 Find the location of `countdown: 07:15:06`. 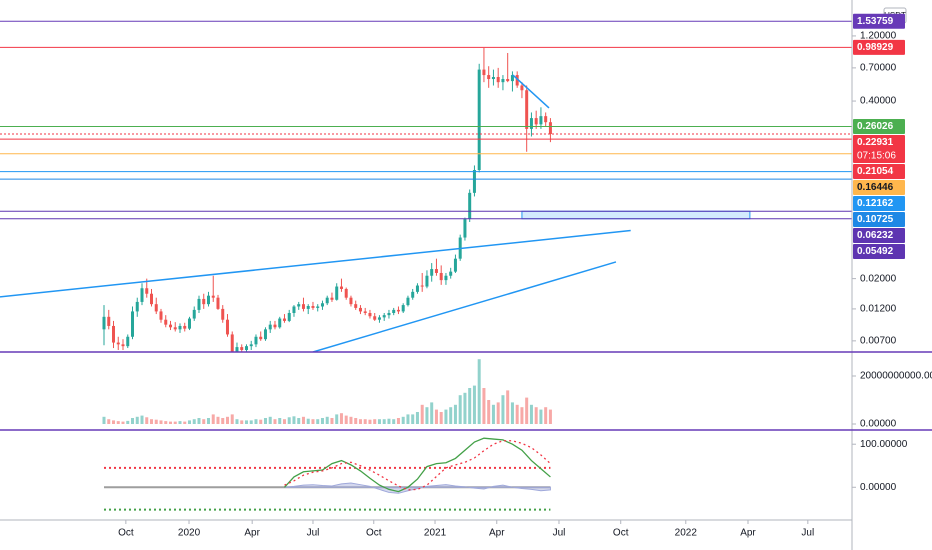

countdown: 07:15:06 is located at coordinates (876, 156).